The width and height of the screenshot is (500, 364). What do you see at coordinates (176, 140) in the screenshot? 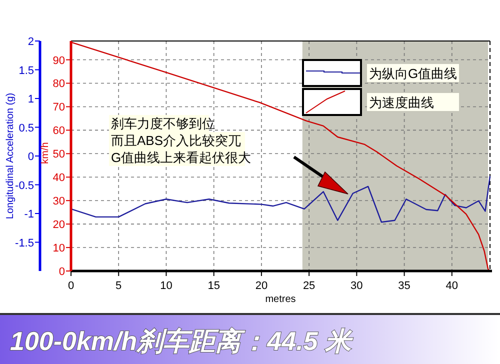
I see `annotation: 而且ABS介入比较突兀` at bounding box center [176, 140].